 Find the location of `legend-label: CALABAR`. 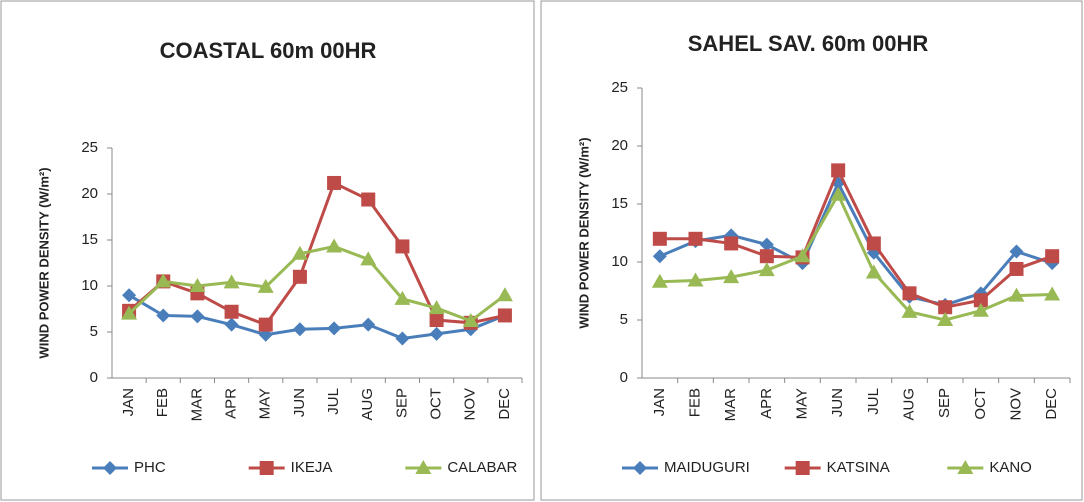

legend-label: CALABAR is located at coordinates (482, 467).